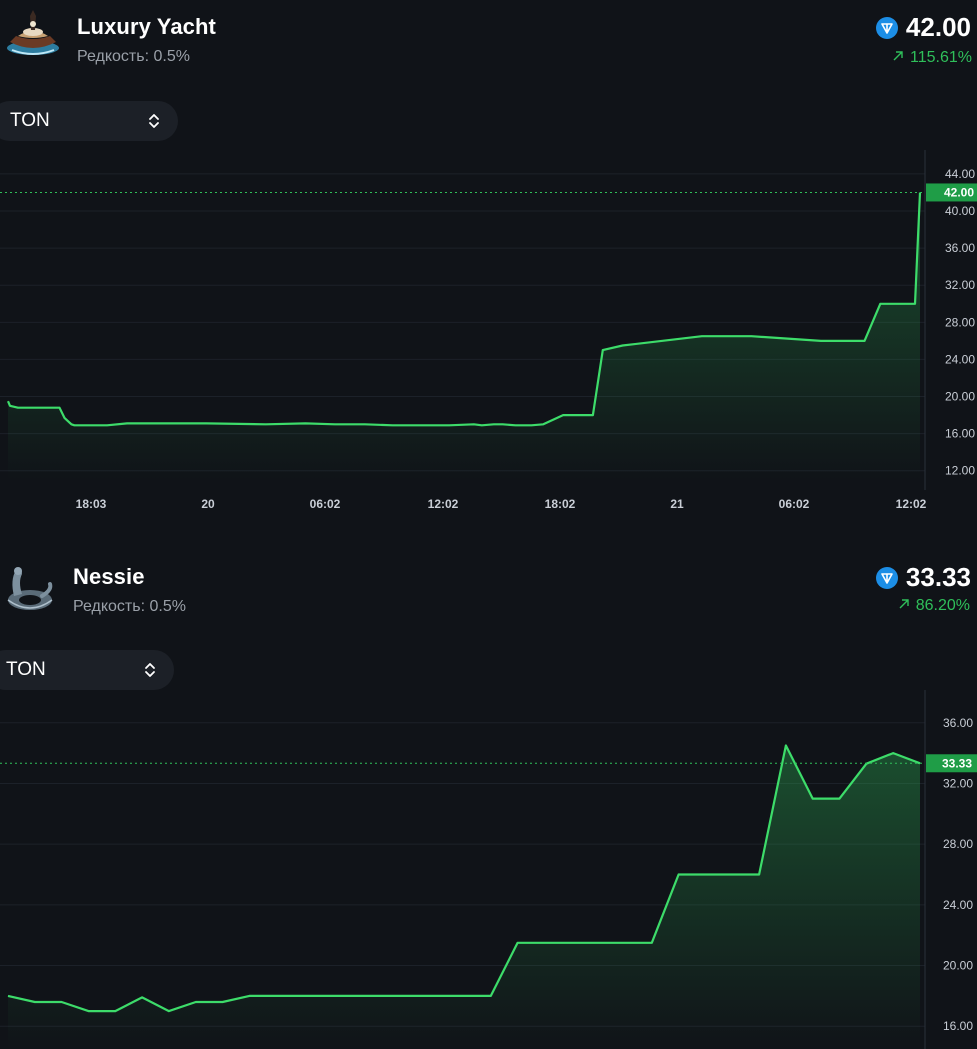 The width and height of the screenshot is (977, 1049). I want to click on price-change: 115.61%, so click(932, 58).